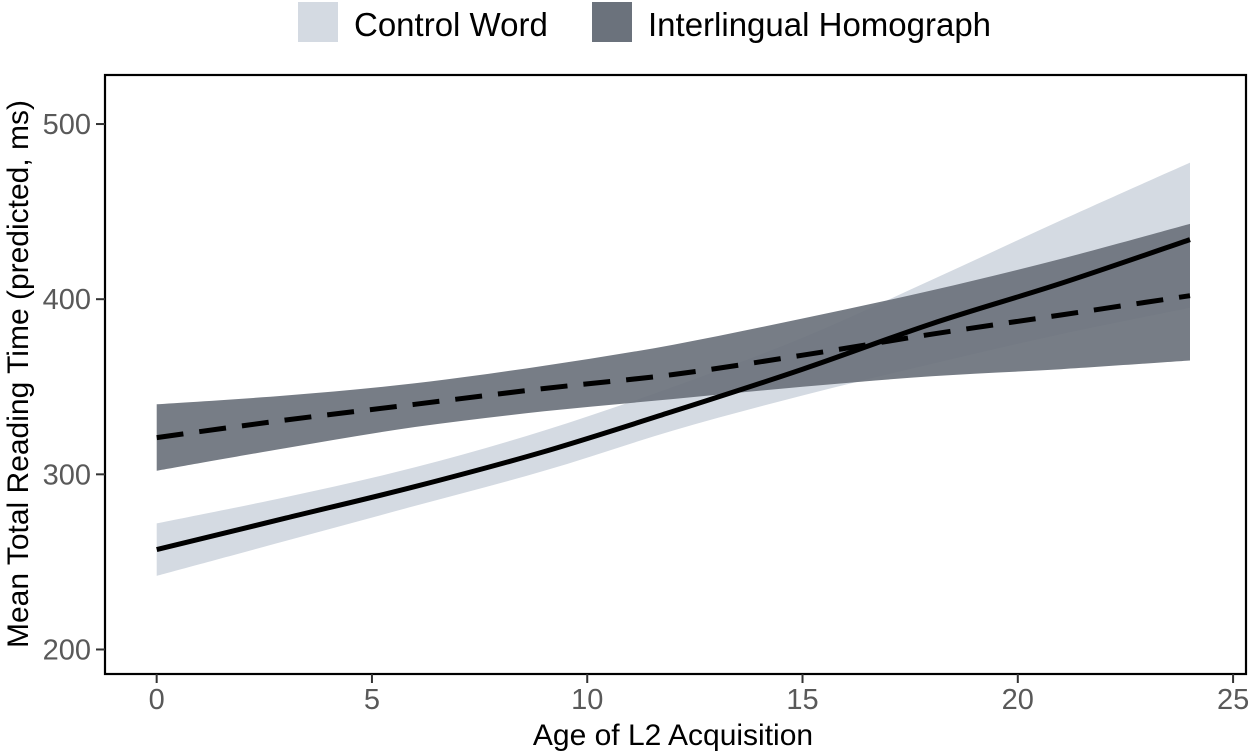 The image size is (1254, 754). Describe the element at coordinates (819, 24) in the screenshot. I see `legend-label-interlingual-homograph: Interlingual Homograph` at that location.